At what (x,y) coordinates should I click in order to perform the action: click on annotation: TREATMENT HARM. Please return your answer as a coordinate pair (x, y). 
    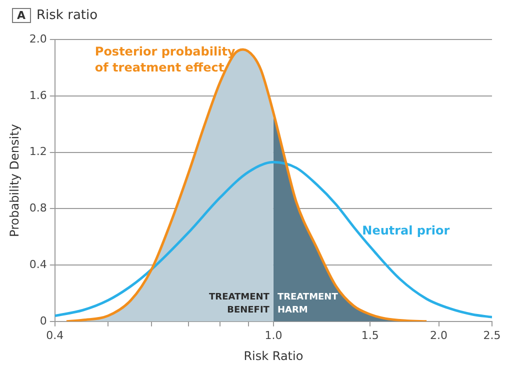
    Looking at the image, I should click on (308, 304).